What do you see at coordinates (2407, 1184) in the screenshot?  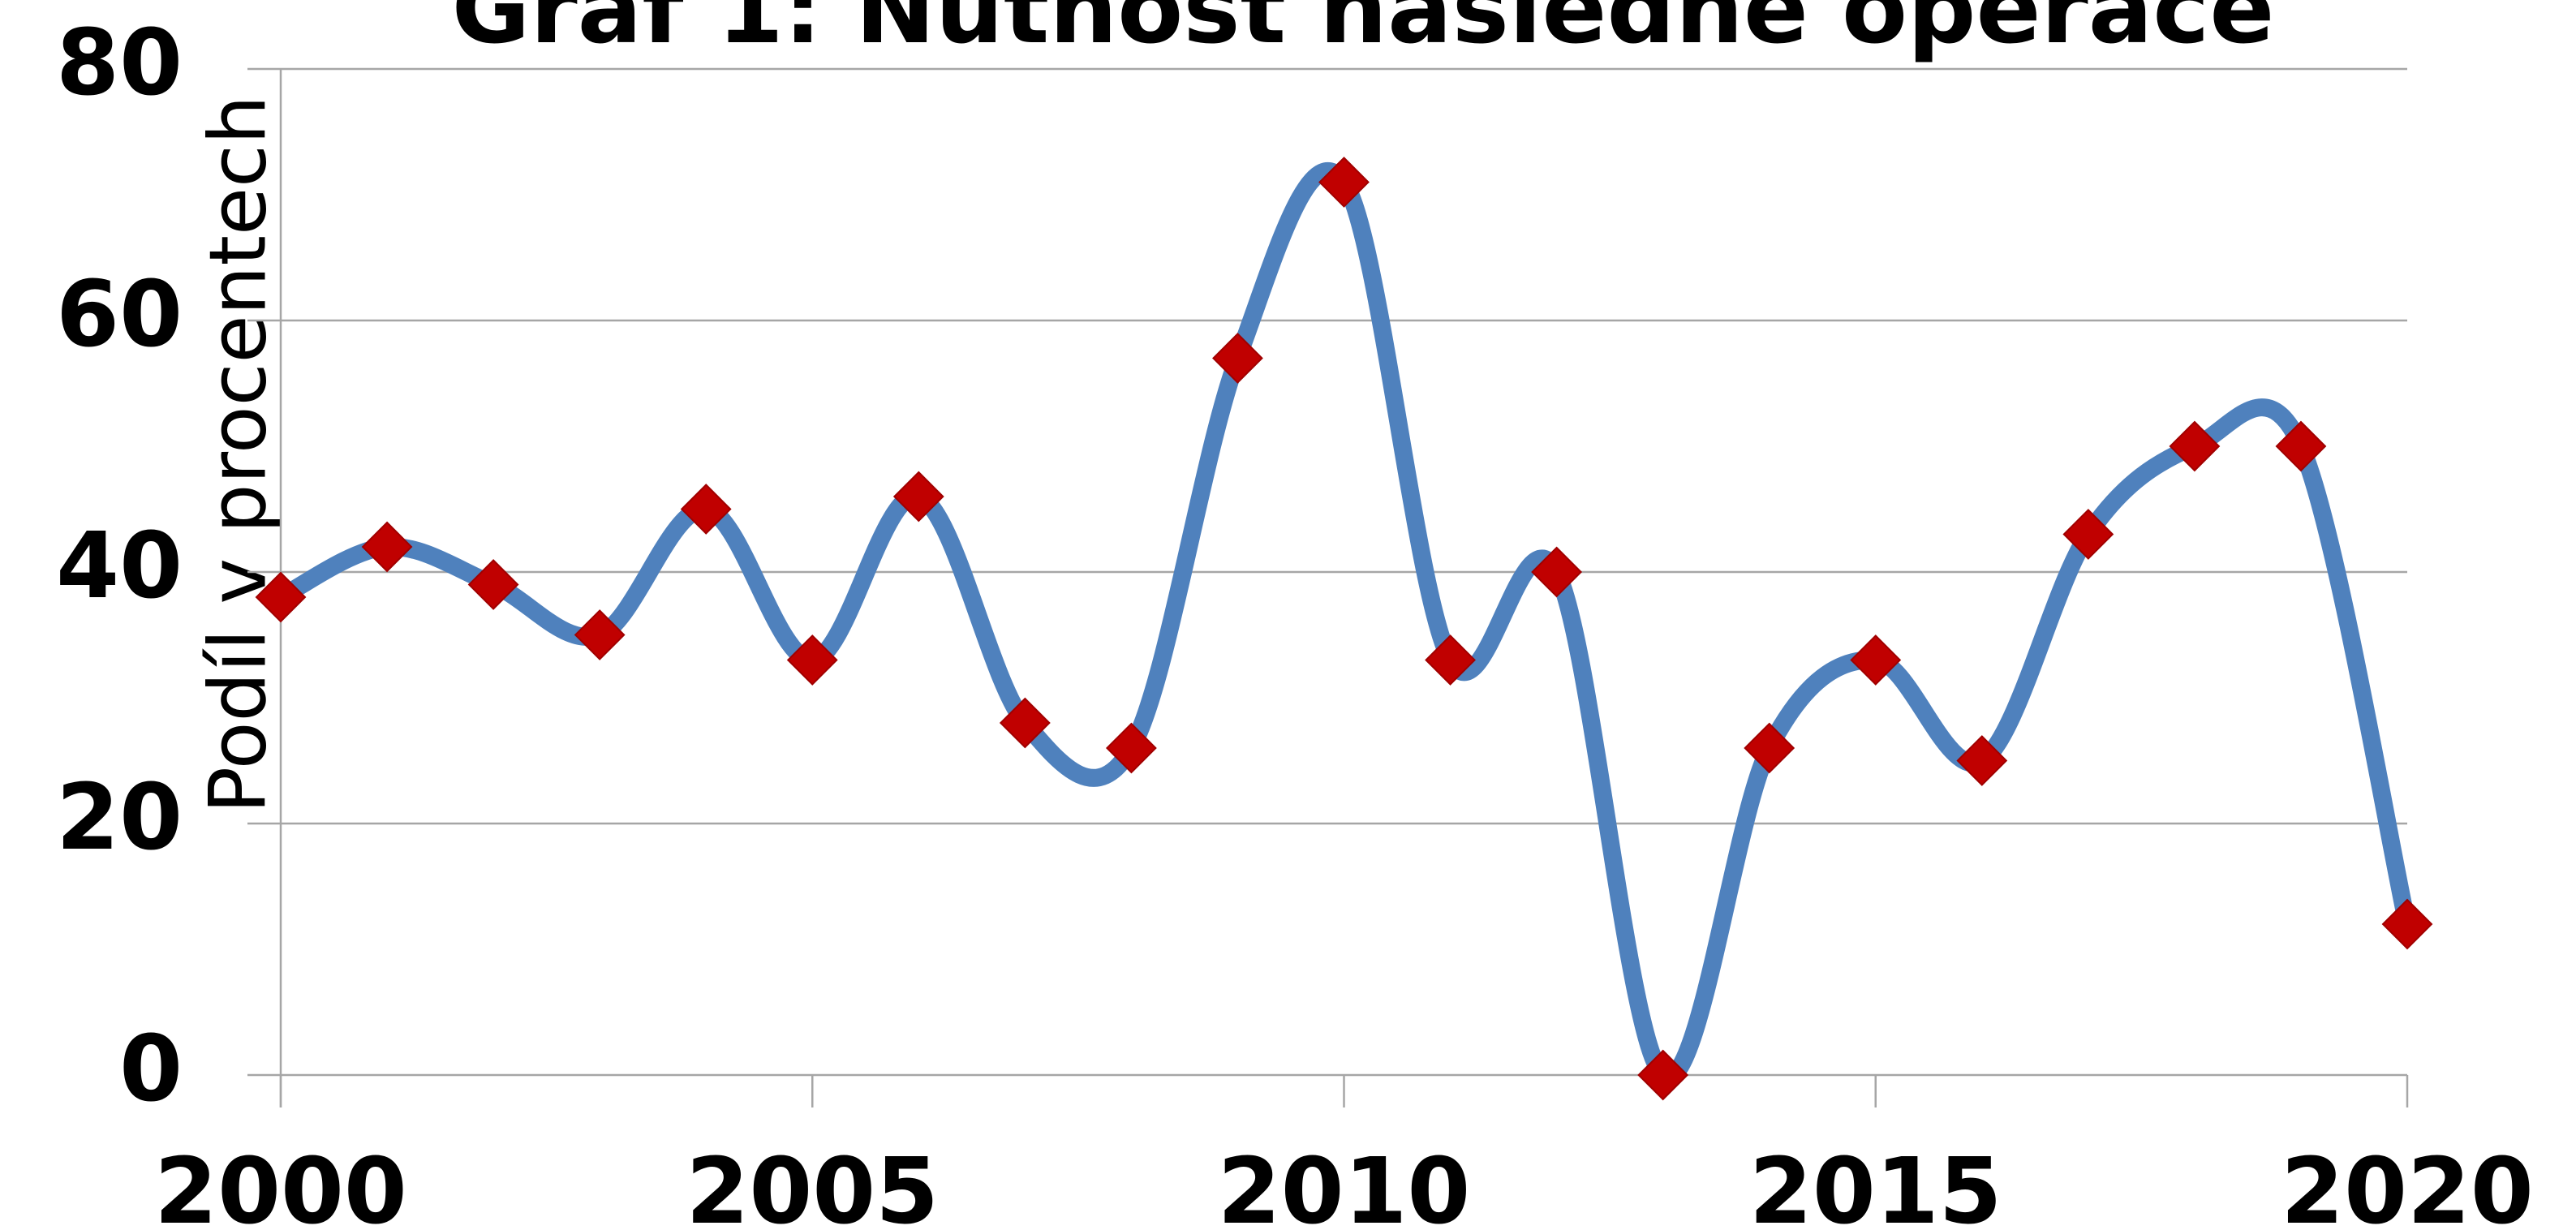 I see `x-tick-label: 2020` at bounding box center [2407, 1184].